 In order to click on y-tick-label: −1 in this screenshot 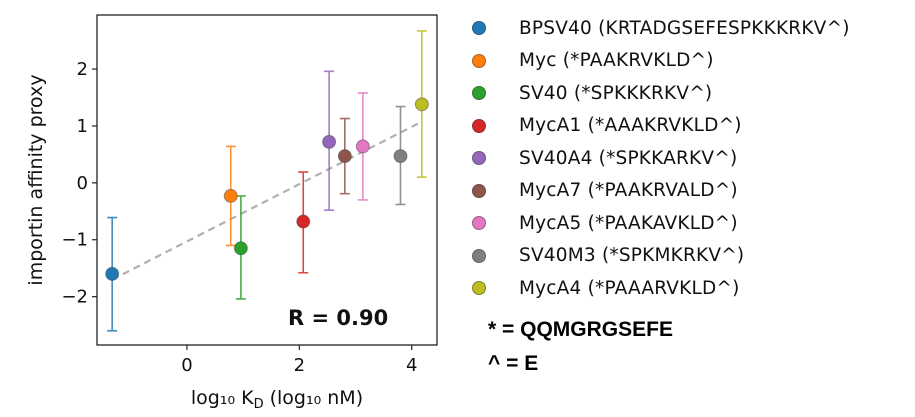, I will do `click(74, 240)`.